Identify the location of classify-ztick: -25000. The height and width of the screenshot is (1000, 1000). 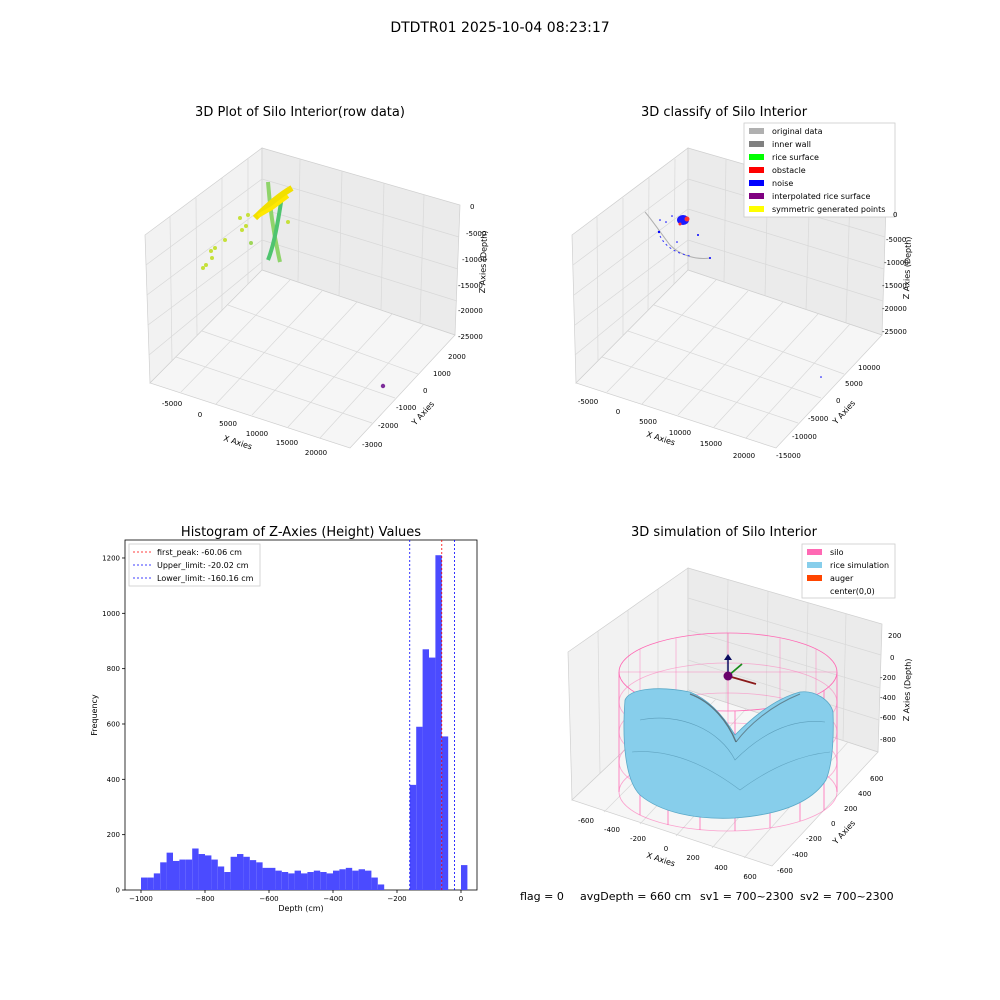
(894, 332).